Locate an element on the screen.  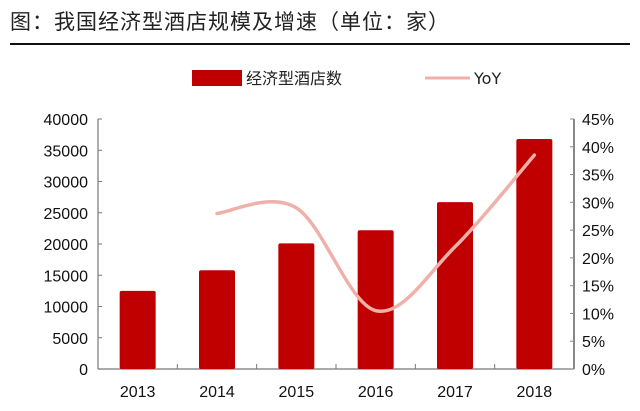
bar-2013 is located at coordinates (137, 329).